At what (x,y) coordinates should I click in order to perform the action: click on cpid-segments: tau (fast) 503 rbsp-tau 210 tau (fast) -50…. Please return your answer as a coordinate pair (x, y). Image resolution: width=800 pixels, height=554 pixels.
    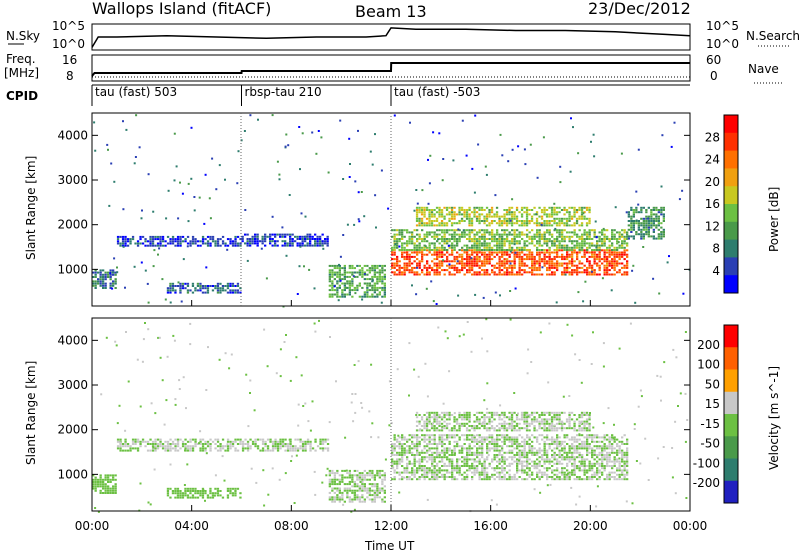
    Looking at the image, I should click on (285, 95).